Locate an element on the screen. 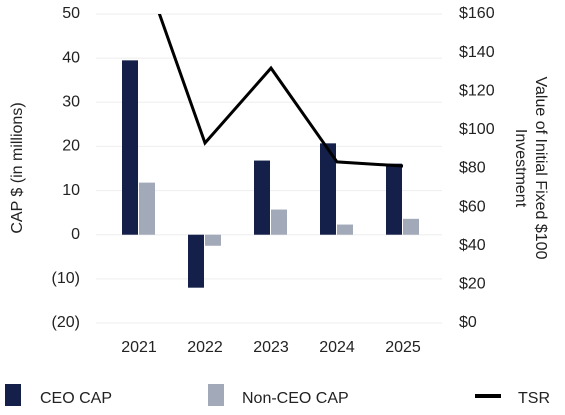 The image size is (565, 415). y-tick-label: 50 is located at coordinates (71, 13).